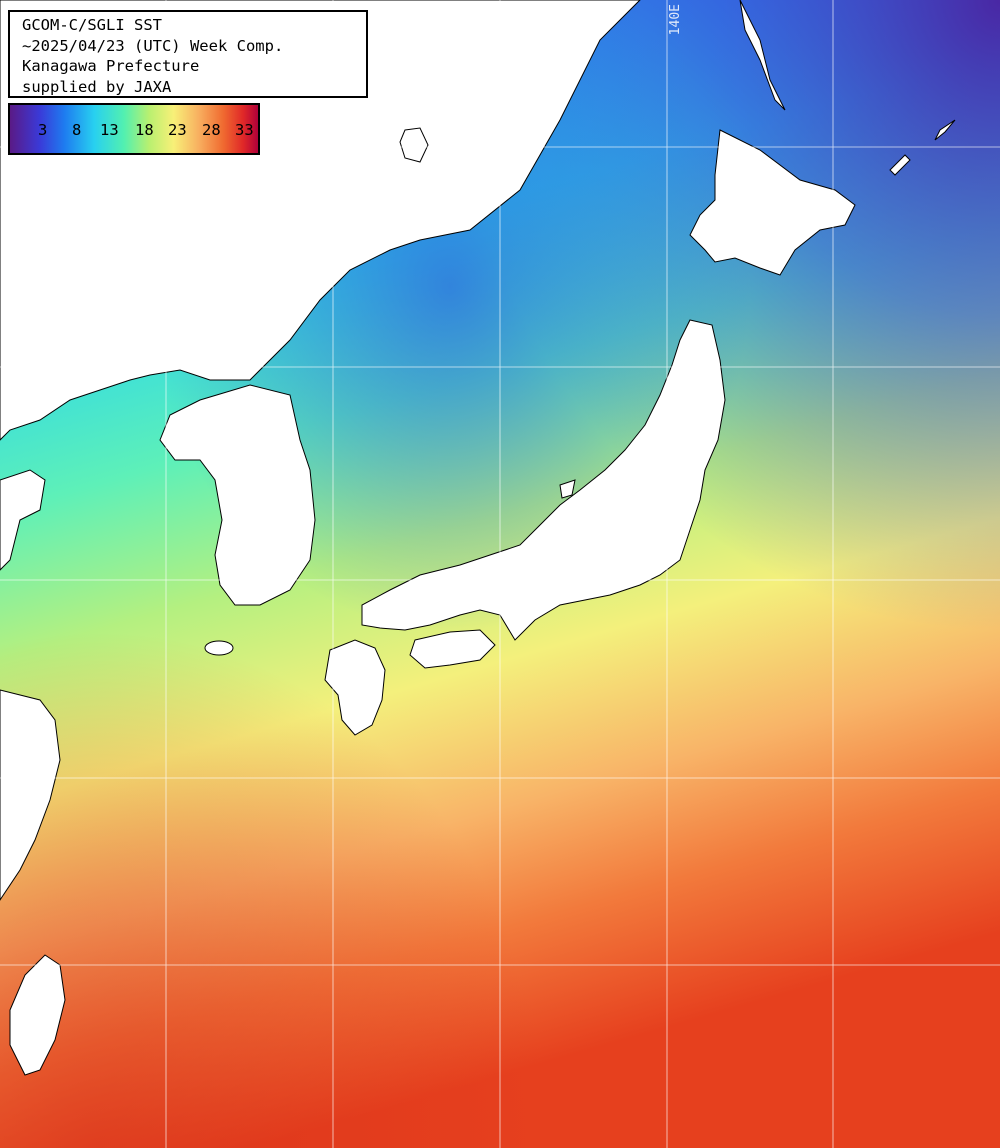 This screenshot has height=1148, width=1000. Describe the element at coordinates (177, 130) in the screenshot. I see `colorbar-label-23: 23` at that location.